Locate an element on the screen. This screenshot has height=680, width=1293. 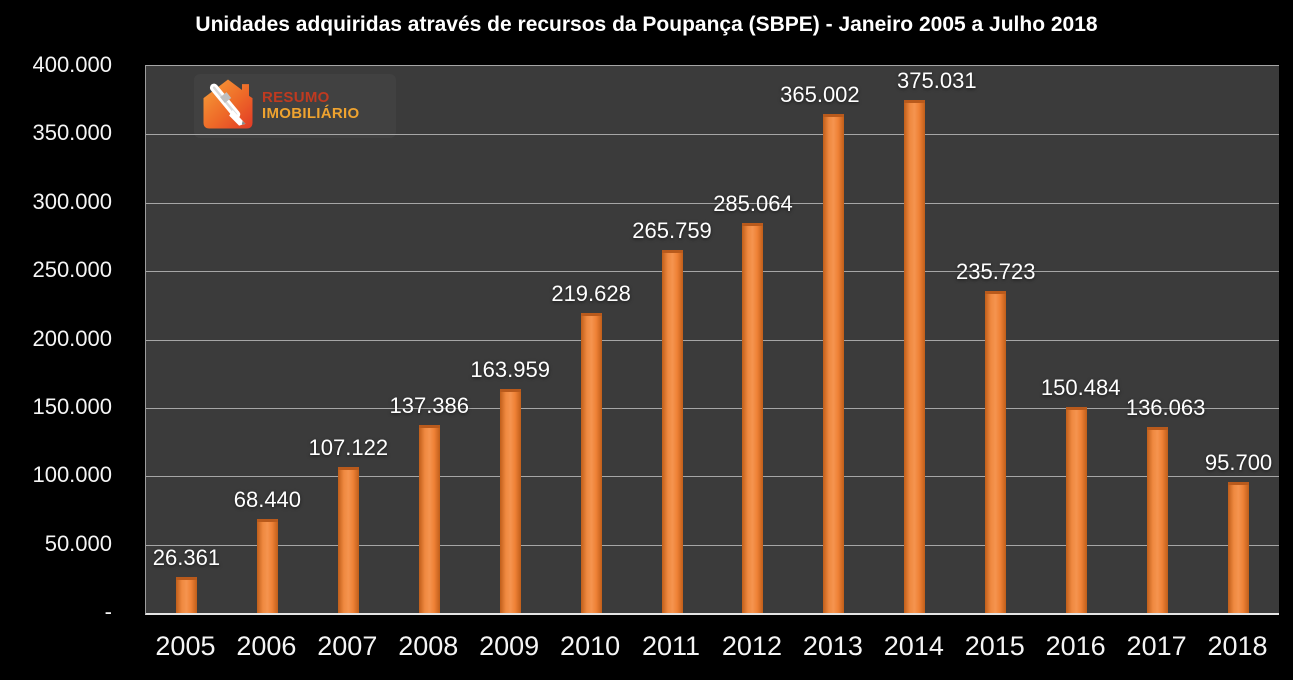
data-label-2015: 235.723 is located at coordinates (995, 271).